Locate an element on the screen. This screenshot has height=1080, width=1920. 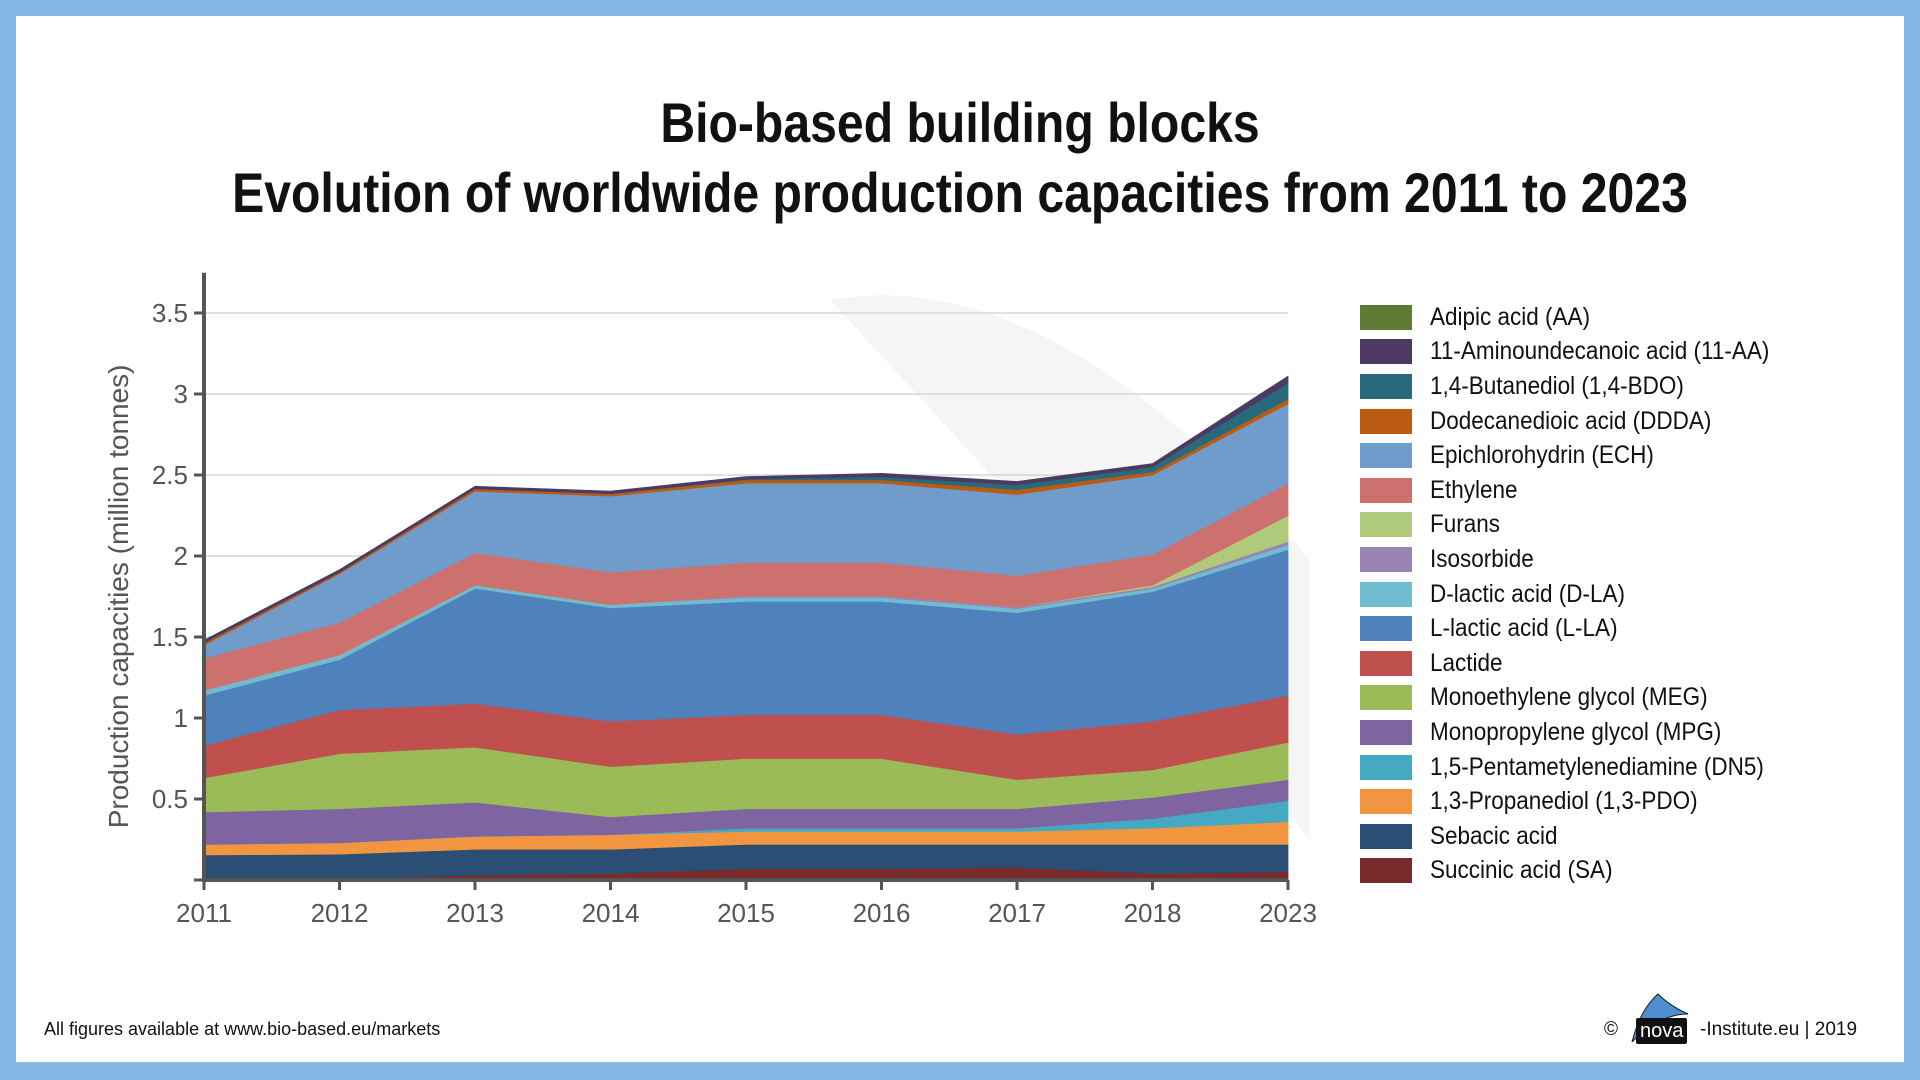
footer-institute-year: -Institute.eu | 2019 is located at coordinates (1779, 1029).